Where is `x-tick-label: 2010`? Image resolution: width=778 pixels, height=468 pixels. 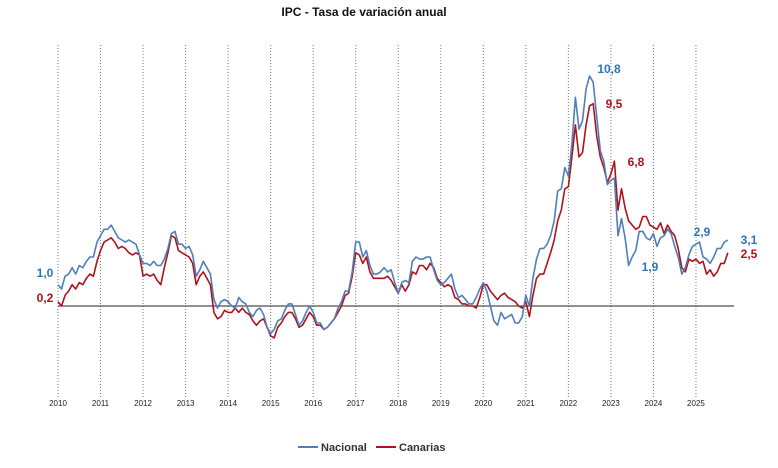 x-tick-label: 2010 is located at coordinates (58, 403).